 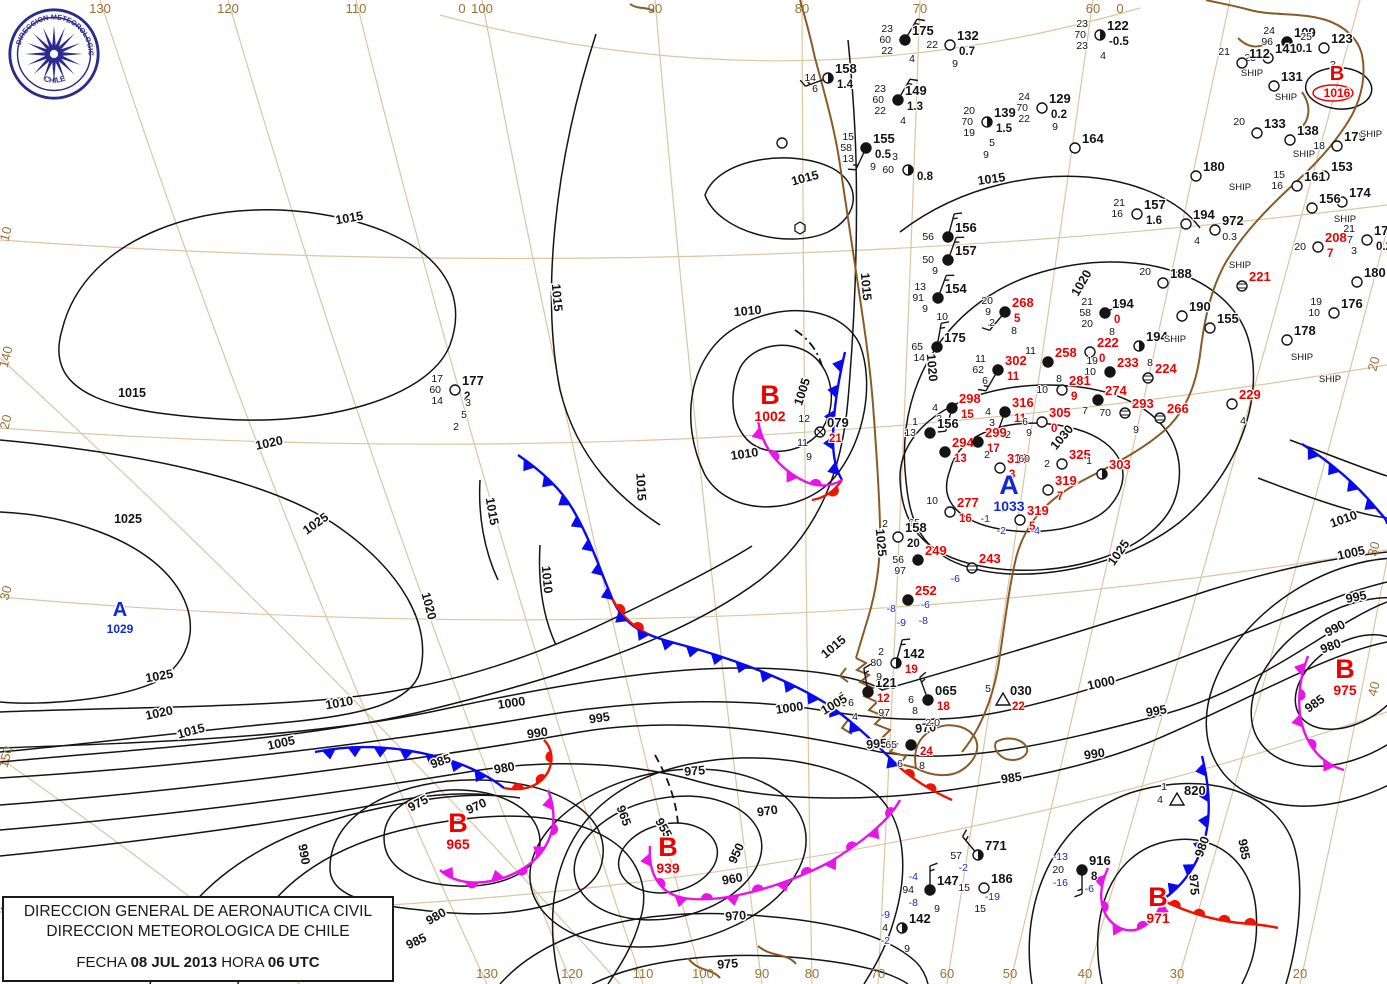 What do you see at coordinates (1060, 412) in the screenshot?
I see `station-id: 305` at bounding box center [1060, 412].